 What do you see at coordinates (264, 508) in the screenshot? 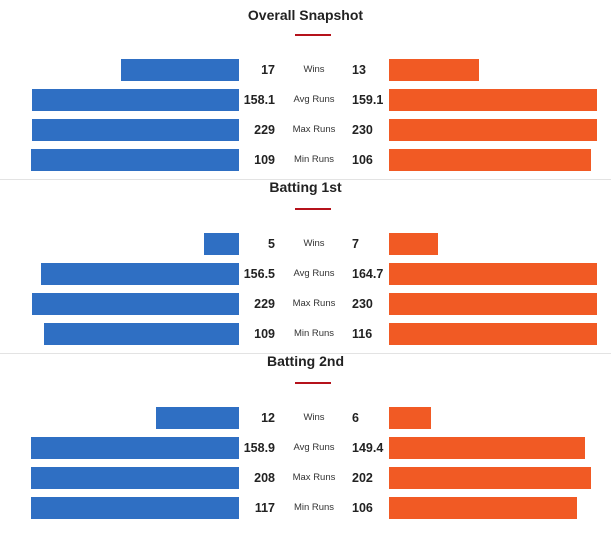
I see `team1-value: 117` at bounding box center [264, 508].